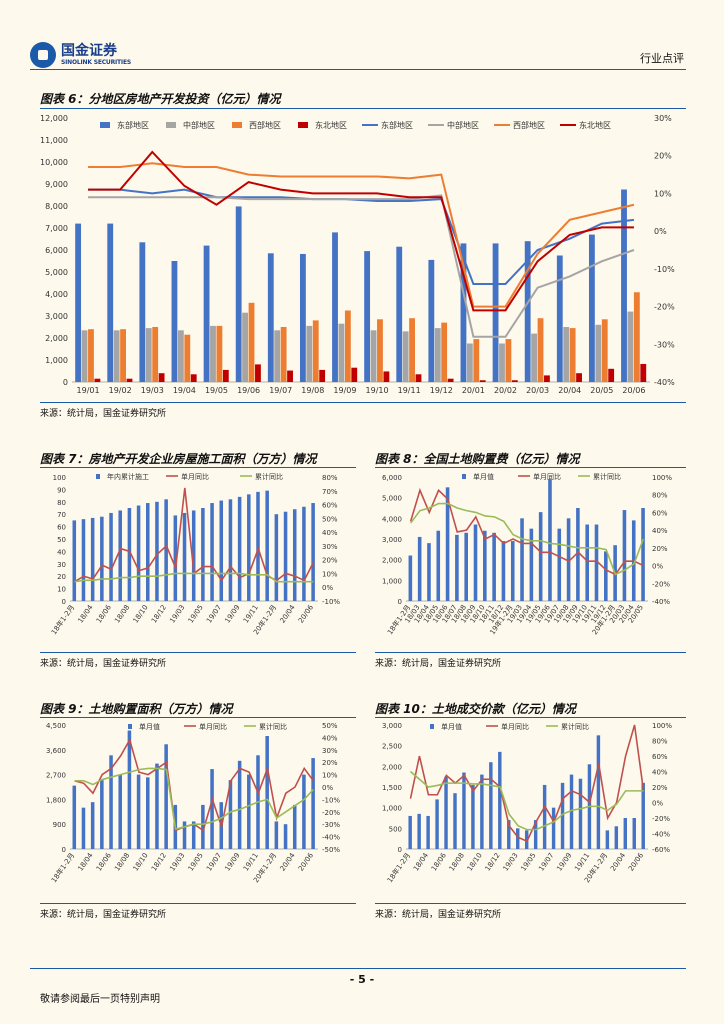  What do you see at coordinates (64, 850) in the screenshot?
I see `fig9-y-tick: 0` at bounding box center [64, 850].